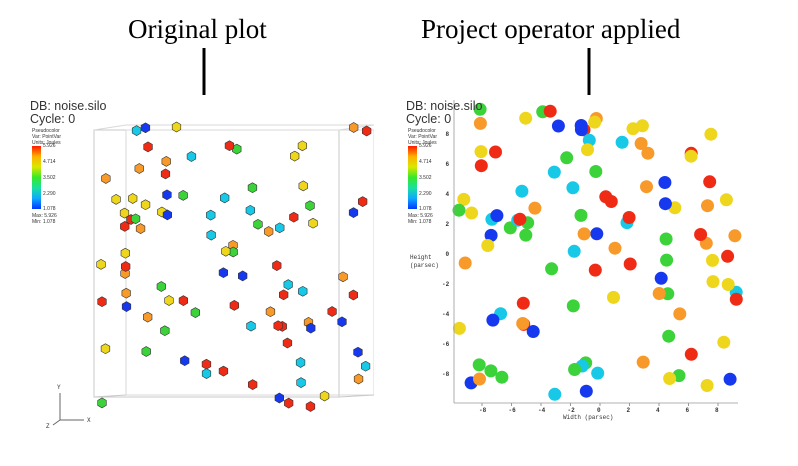 Image resolution: width=798 pixels, height=466 pixels. I want to click on x-tick-label: -2, so click(572, 410).